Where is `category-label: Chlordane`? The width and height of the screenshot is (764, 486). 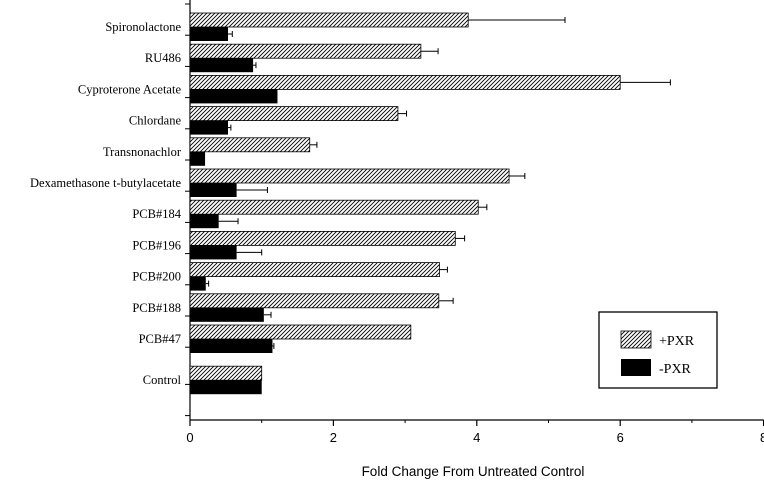 category-label: Chlordane is located at coordinates (155, 121).